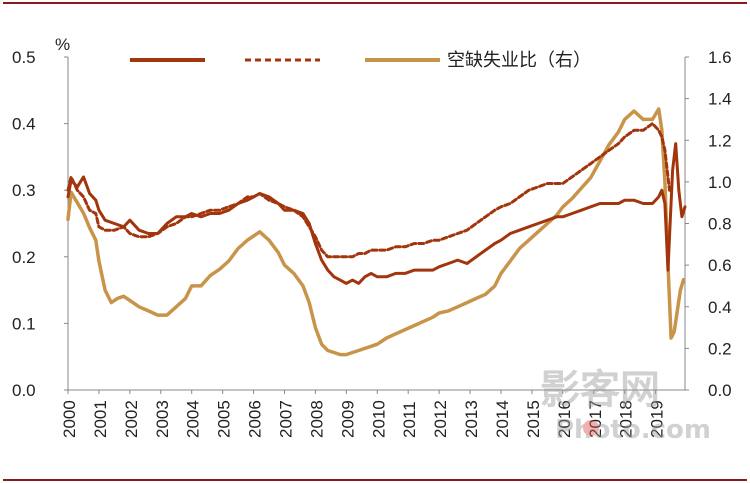 The image size is (750, 483). What do you see at coordinates (471, 419) in the screenshot?
I see `x-tick-label: 2013` at bounding box center [471, 419].